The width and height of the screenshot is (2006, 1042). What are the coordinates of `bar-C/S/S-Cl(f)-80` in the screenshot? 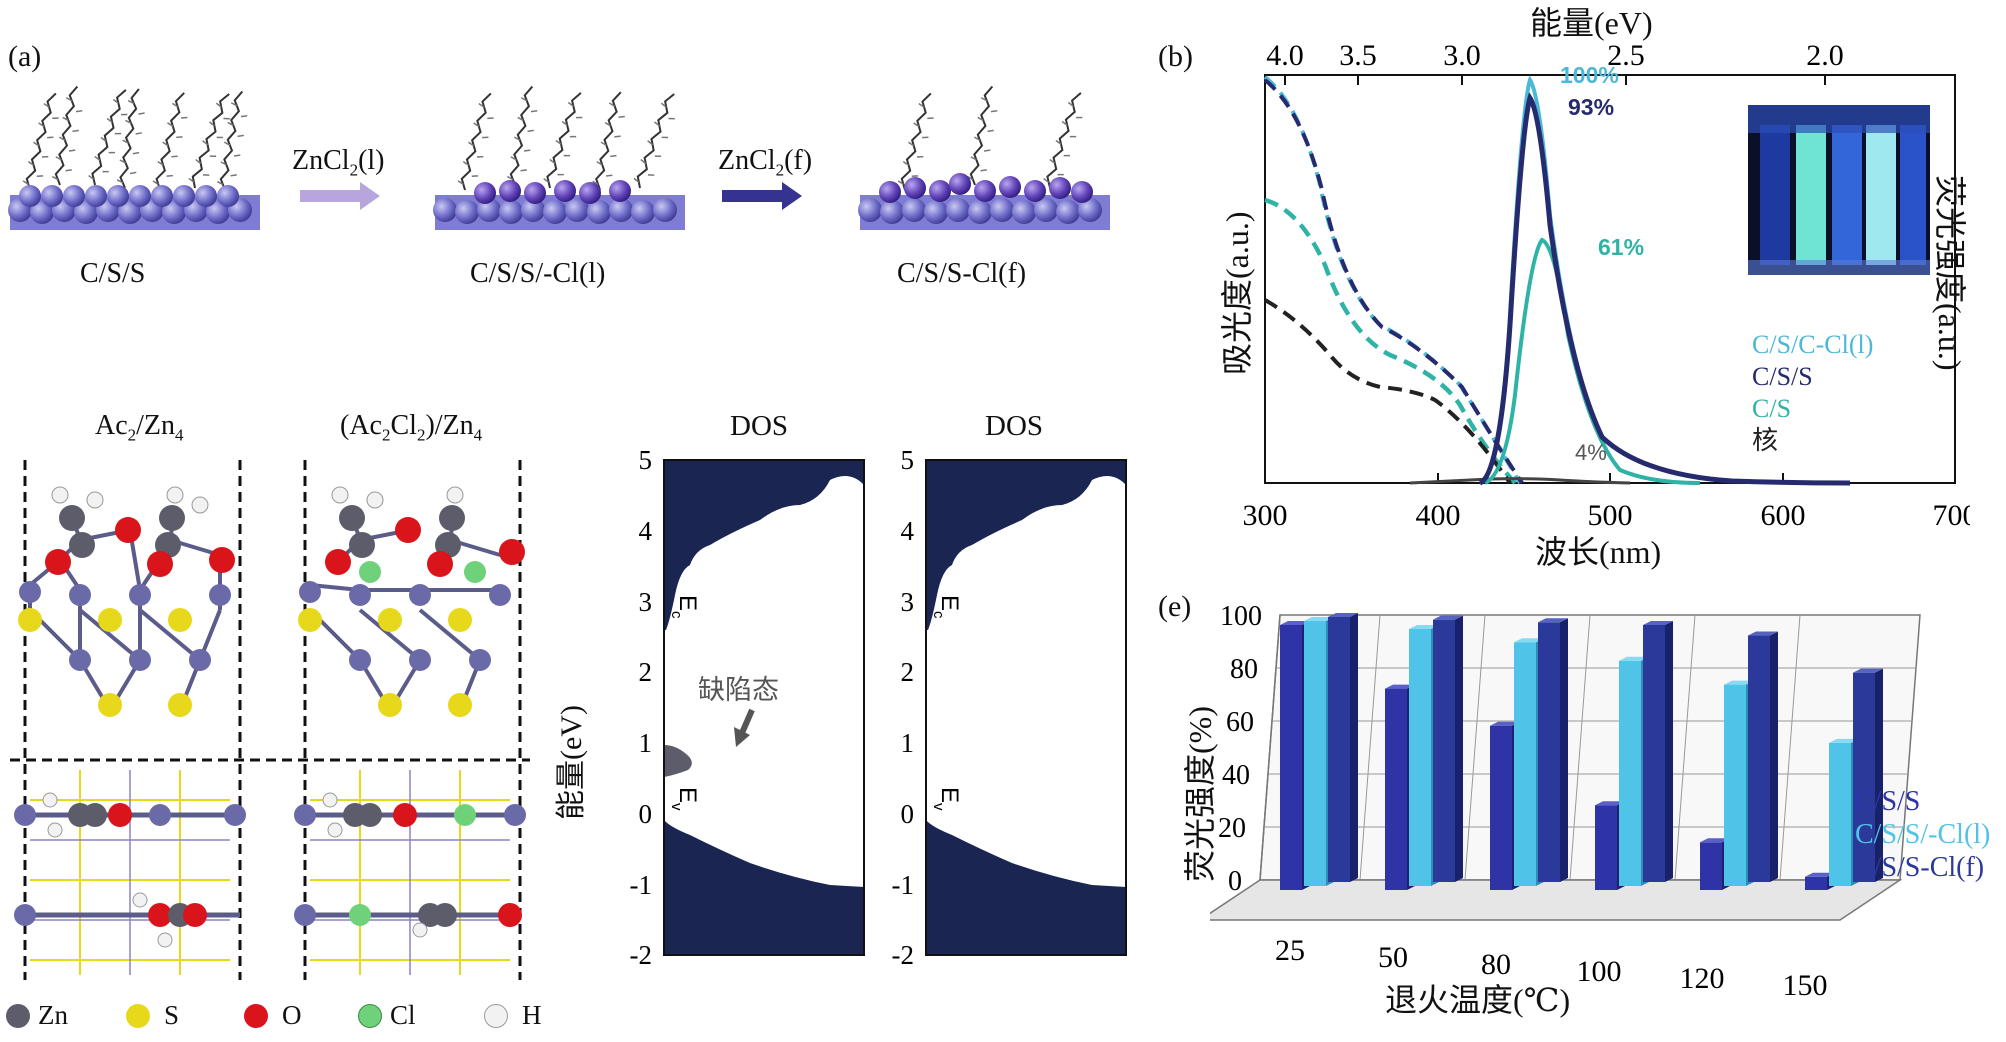 It's located at (1553, 750).